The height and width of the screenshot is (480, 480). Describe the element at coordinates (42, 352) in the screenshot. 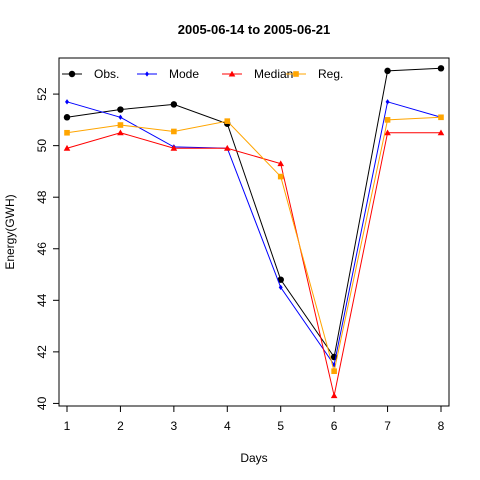

I see `y-tick-label: 42` at that location.